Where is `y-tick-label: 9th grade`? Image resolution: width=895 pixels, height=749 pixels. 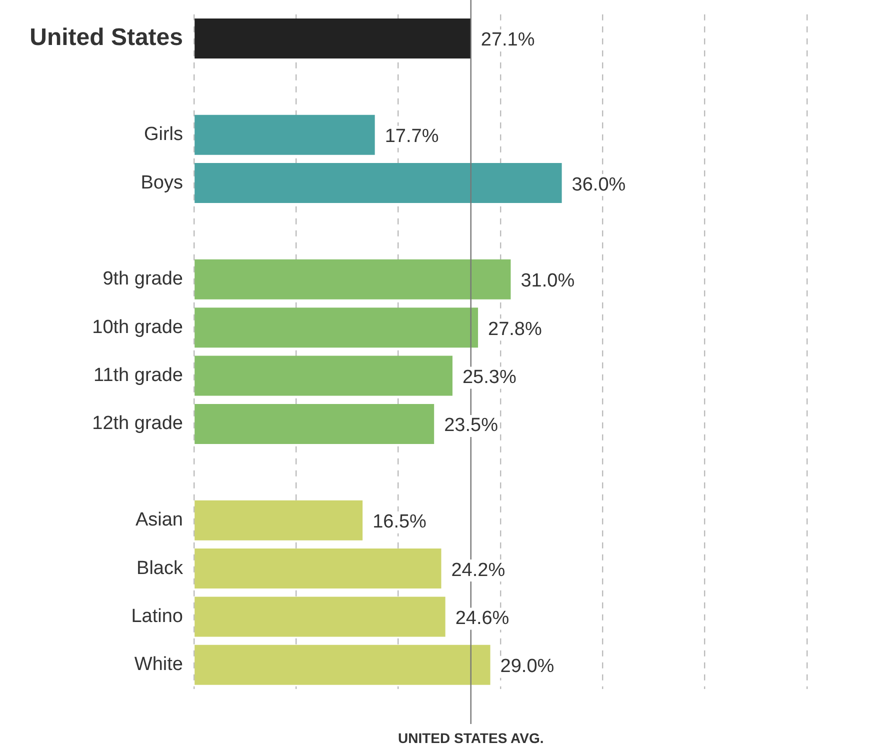 y-tick-label: 9th grade is located at coordinates (142, 279).